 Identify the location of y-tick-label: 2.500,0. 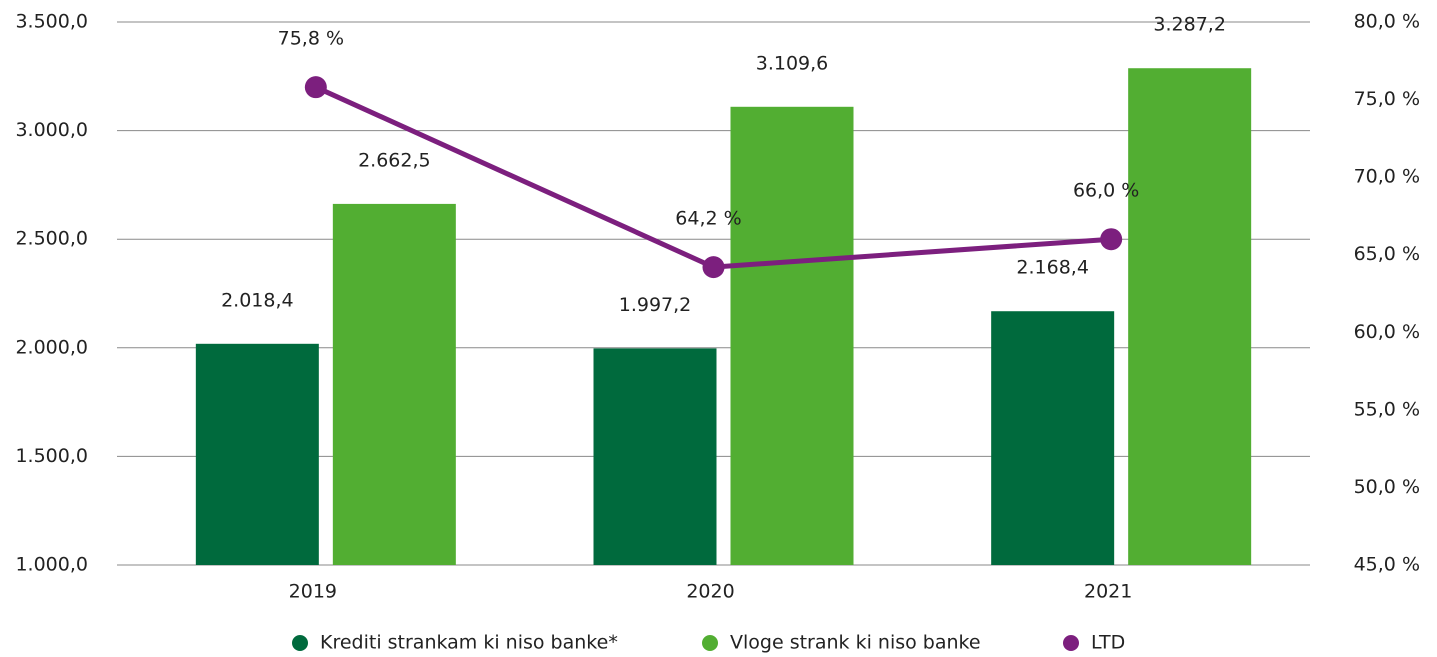
(51, 239).